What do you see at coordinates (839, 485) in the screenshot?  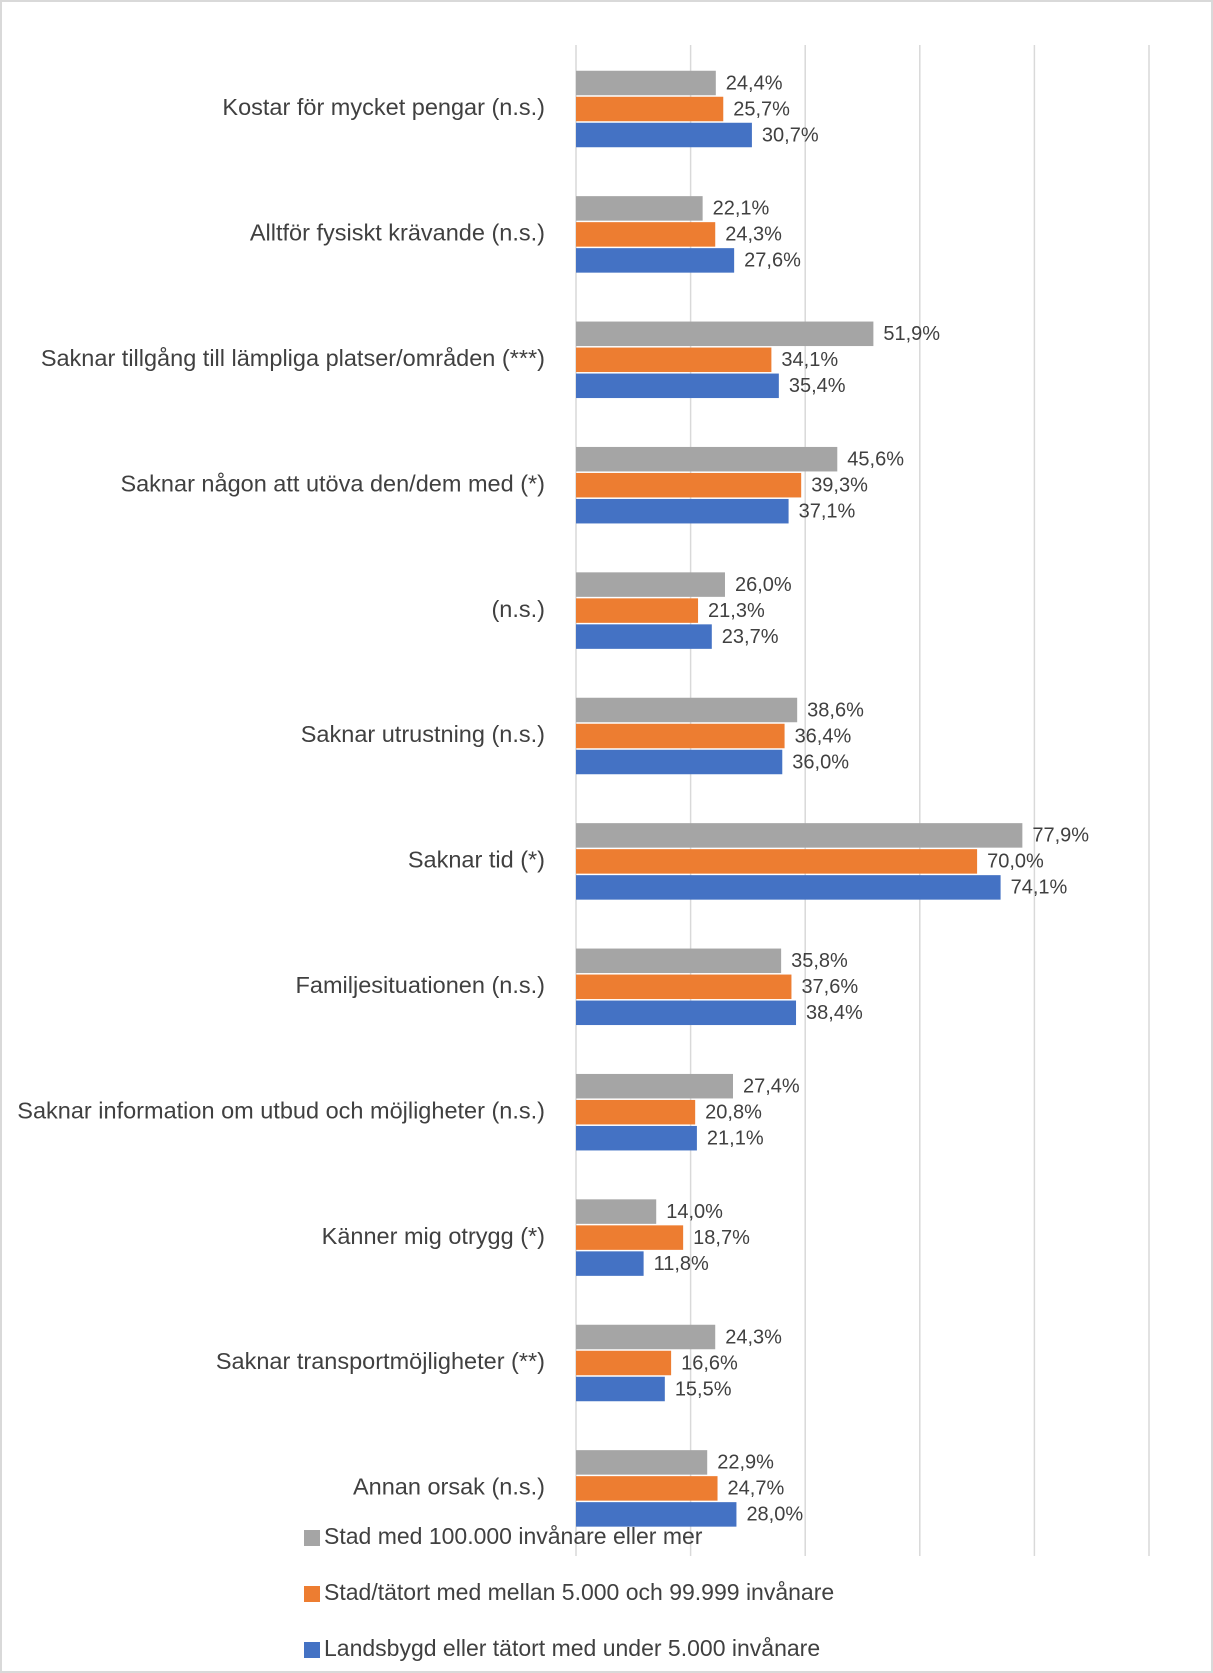 I see `value-label: 39,3%` at bounding box center [839, 485].